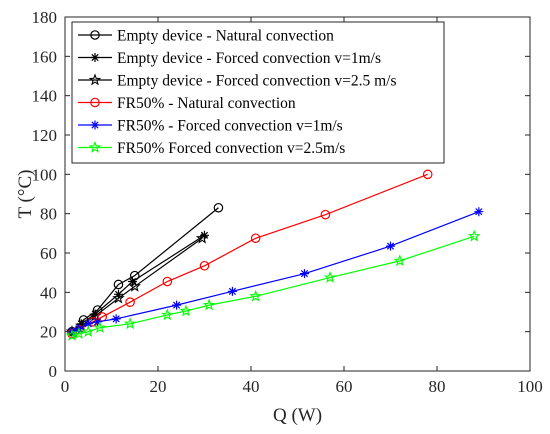 Image resolution: width=550 pixels, height=434 pixels. Describe the element at coordinates (48, 292) in the screenshot. I see `y-tick-label: 40` at that location.